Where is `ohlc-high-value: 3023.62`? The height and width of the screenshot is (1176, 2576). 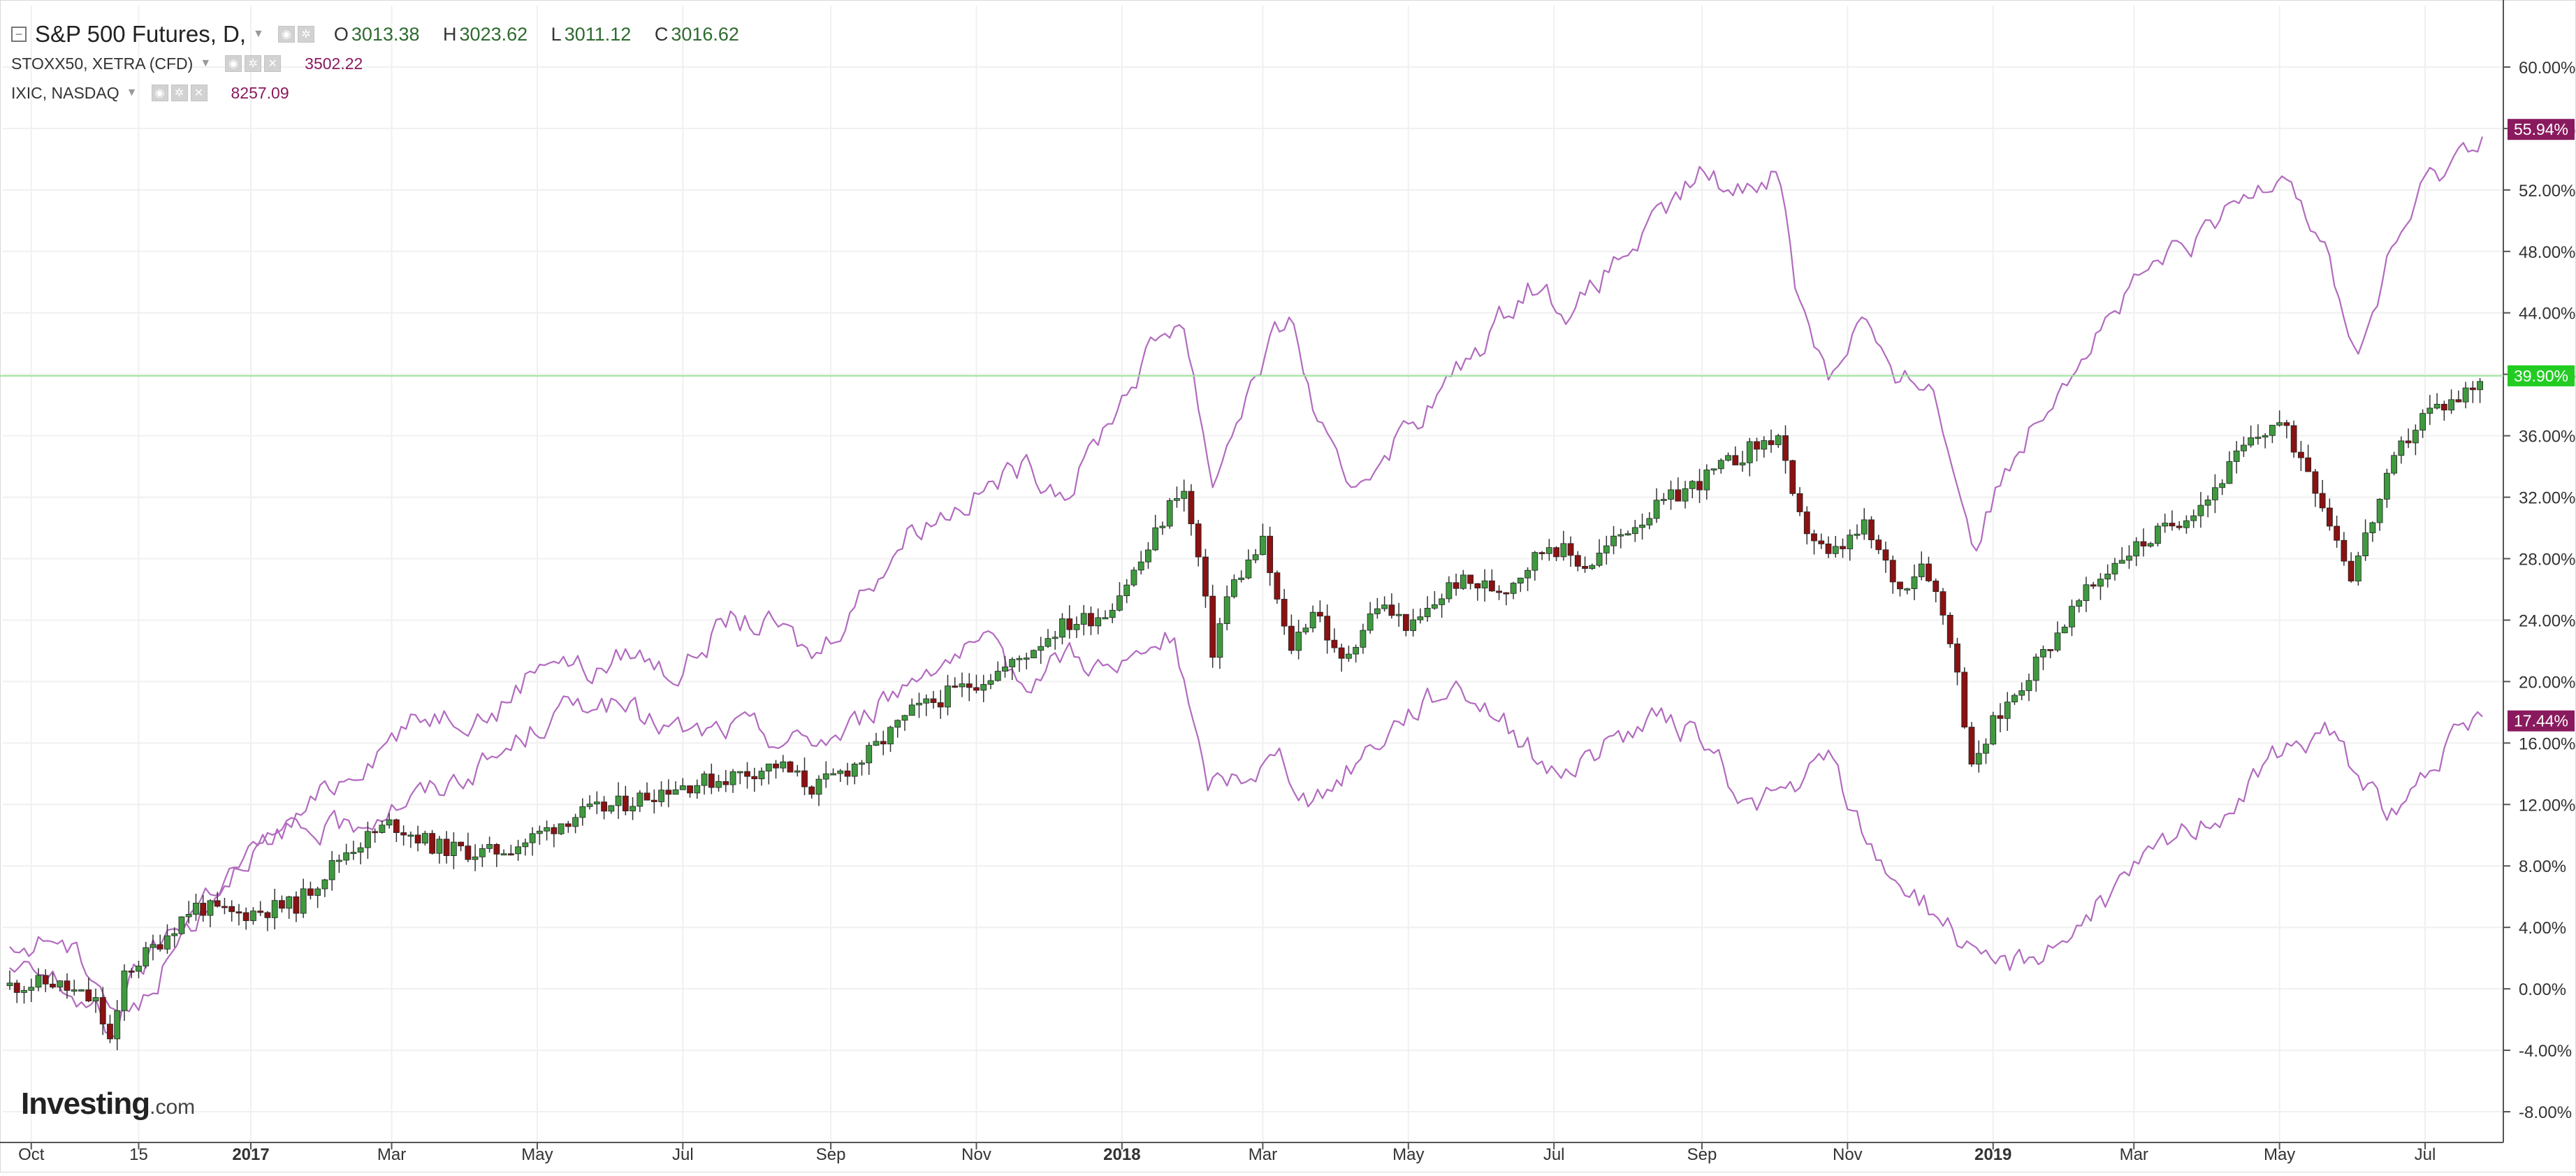 ohlc-high-value: 3023.62 is located at coordinates (494, 34).